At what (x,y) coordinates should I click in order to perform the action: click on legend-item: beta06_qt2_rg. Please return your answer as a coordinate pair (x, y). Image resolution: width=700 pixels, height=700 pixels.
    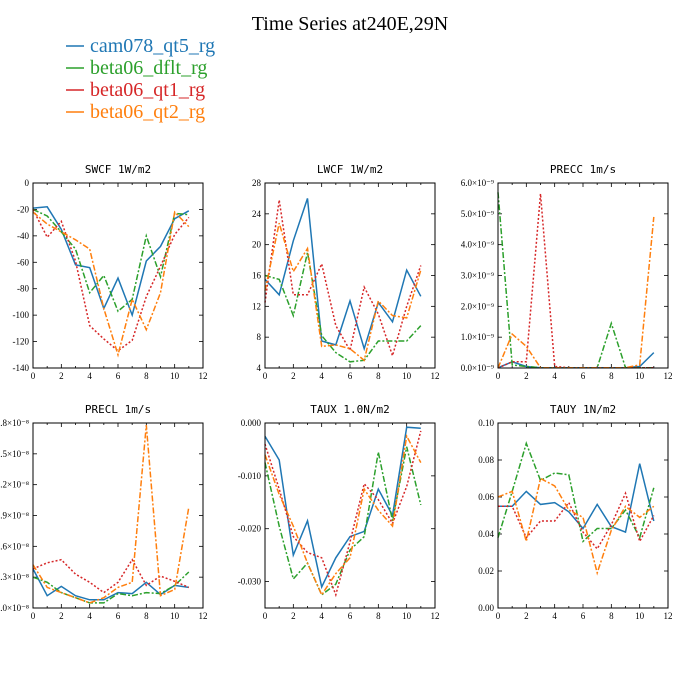
    Looking at the image, I should click on (135, 112).